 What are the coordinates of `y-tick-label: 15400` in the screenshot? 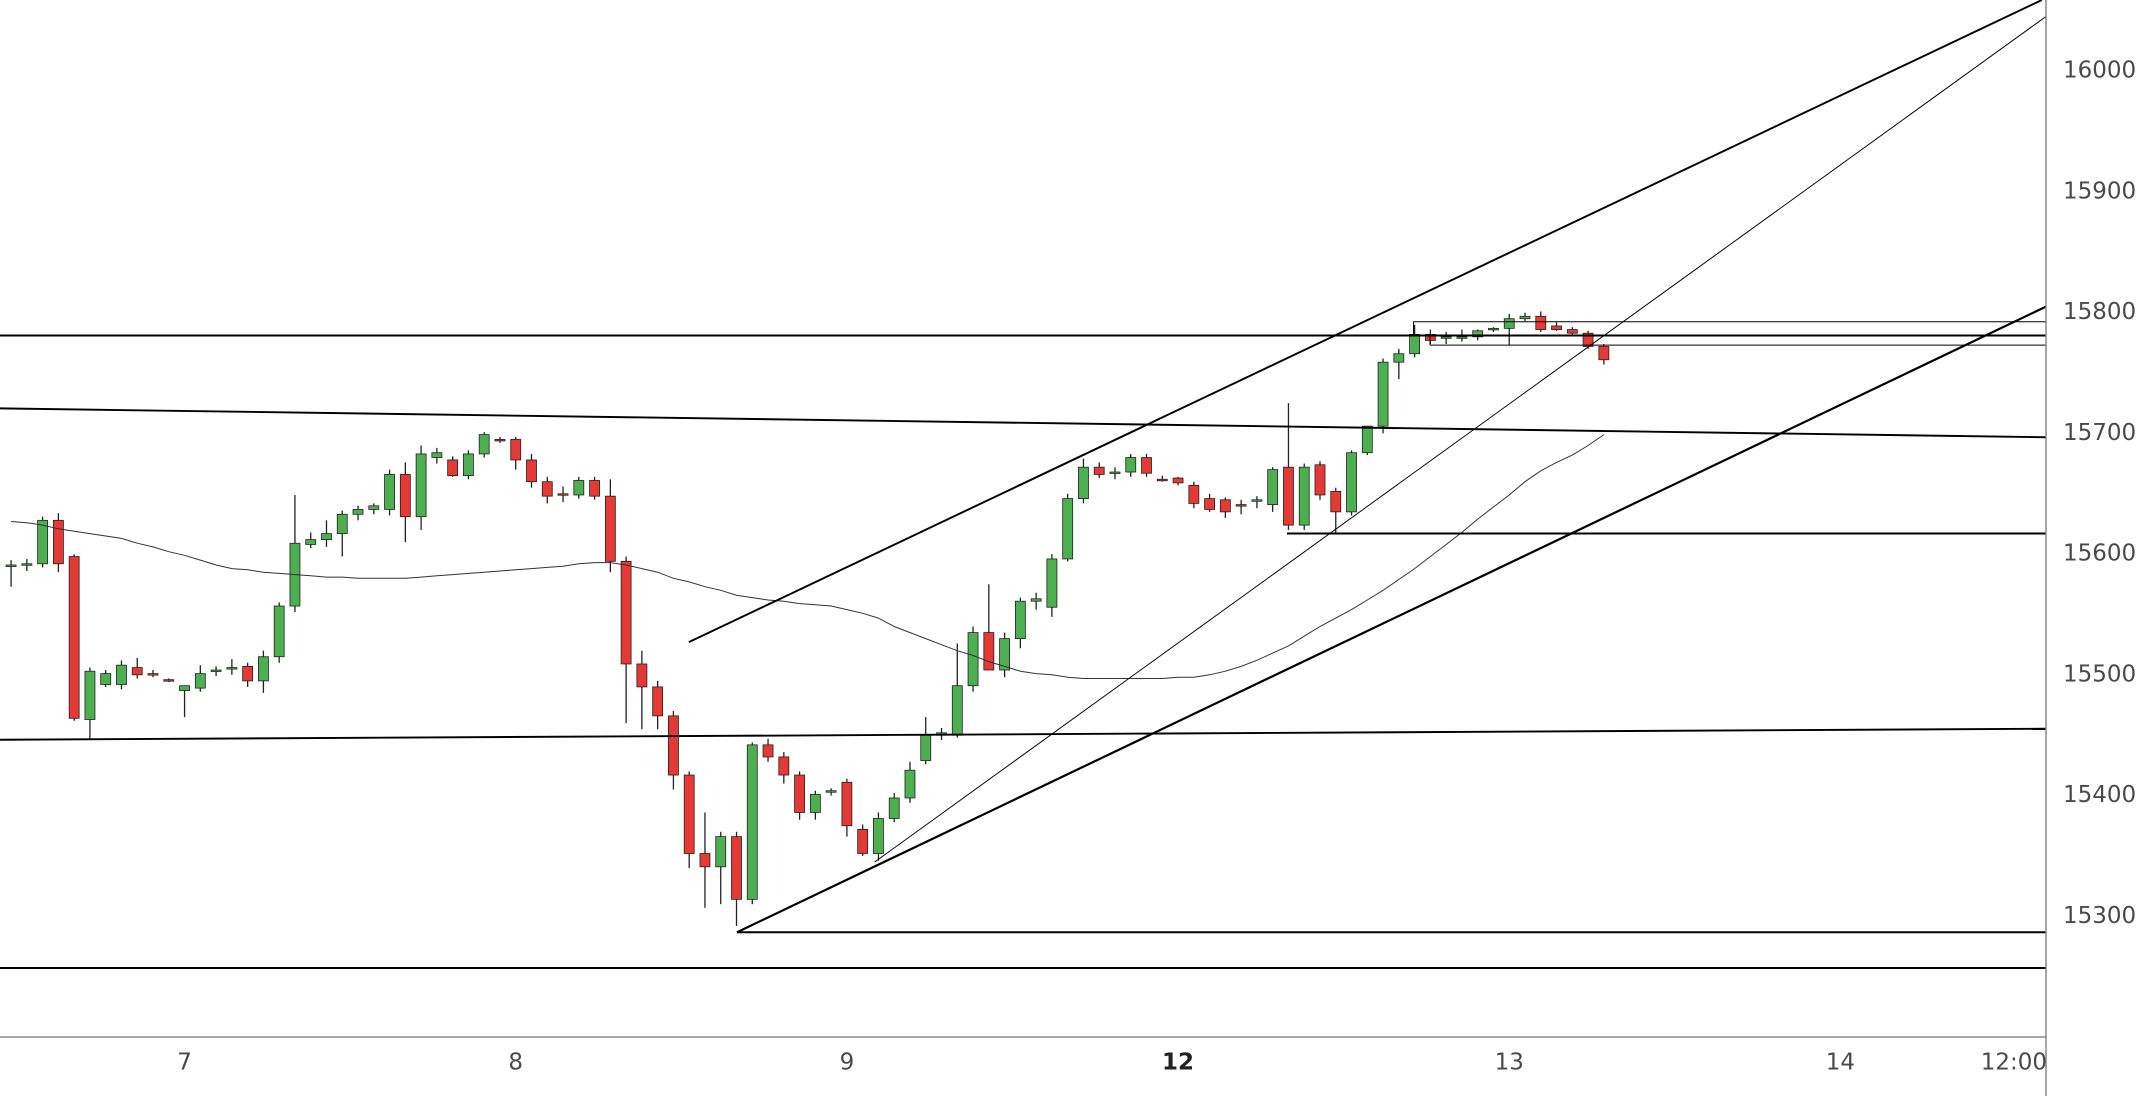 It's located at (2099, 795).